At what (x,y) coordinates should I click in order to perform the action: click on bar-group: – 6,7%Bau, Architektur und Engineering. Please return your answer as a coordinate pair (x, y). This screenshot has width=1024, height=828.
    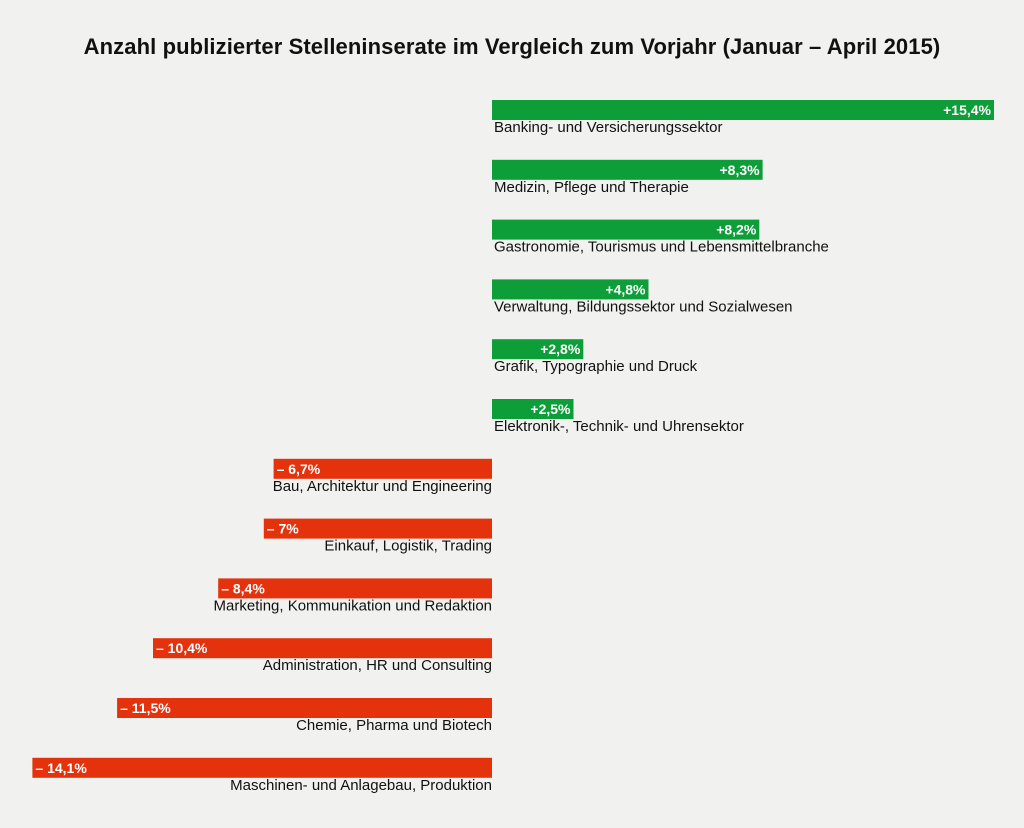
    Looking at the image, I should click on (382, 476).